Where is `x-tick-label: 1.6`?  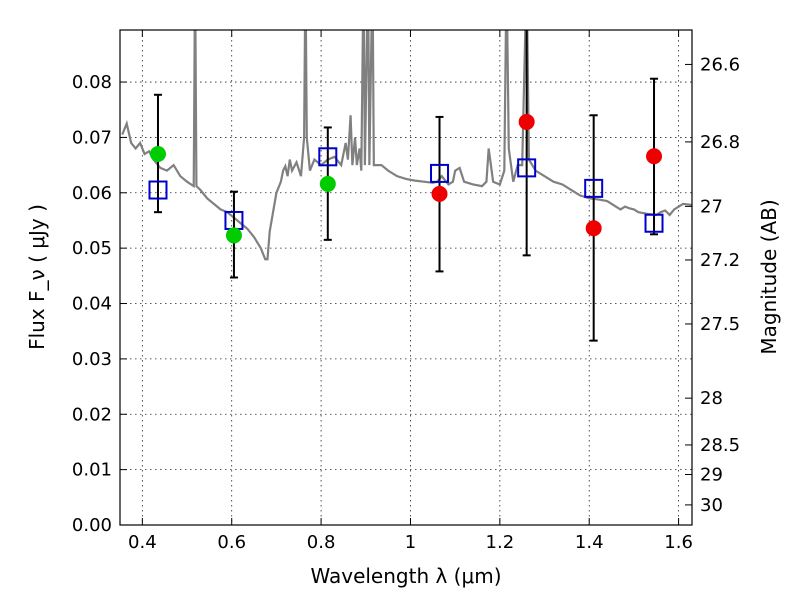 x-tick-label: 1.6 is located at coordinates (678, 542).